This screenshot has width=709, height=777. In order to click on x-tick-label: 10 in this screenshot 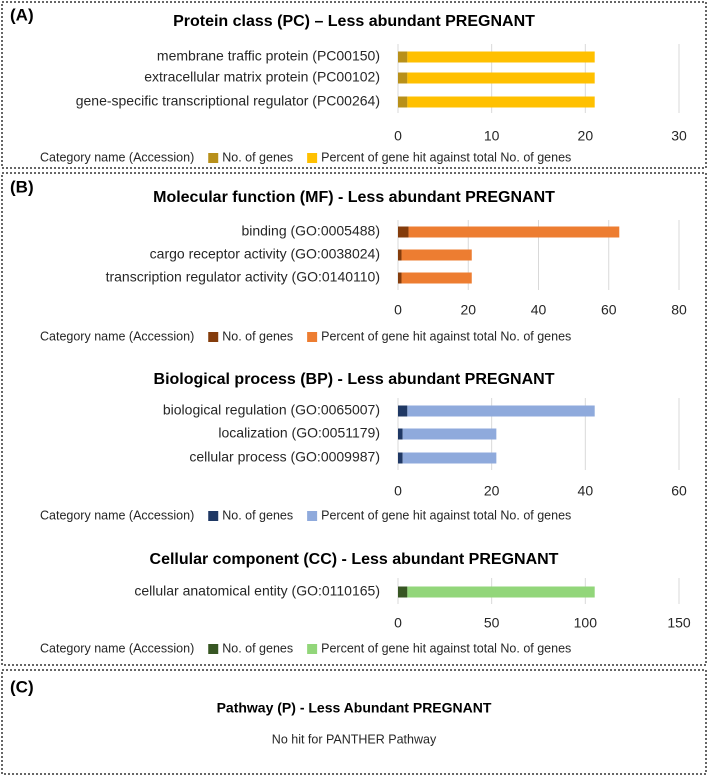, I will do `click(492, 136)`.